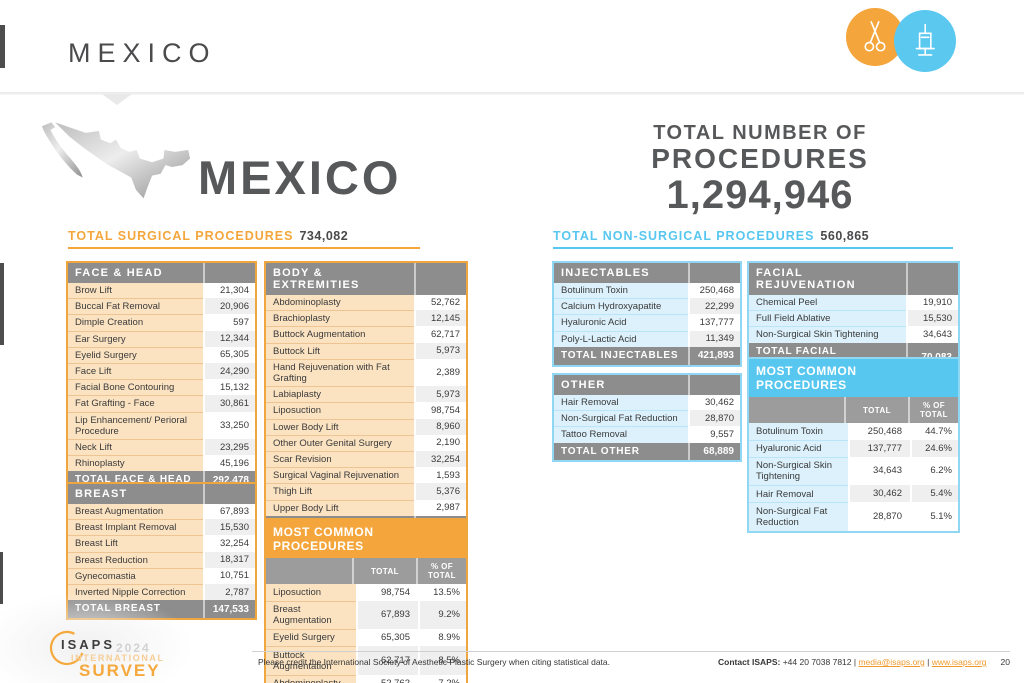 The height and width of the screenshot is (683, 1024). I want to click on procedure-count: 5,973, so click(440, 350).